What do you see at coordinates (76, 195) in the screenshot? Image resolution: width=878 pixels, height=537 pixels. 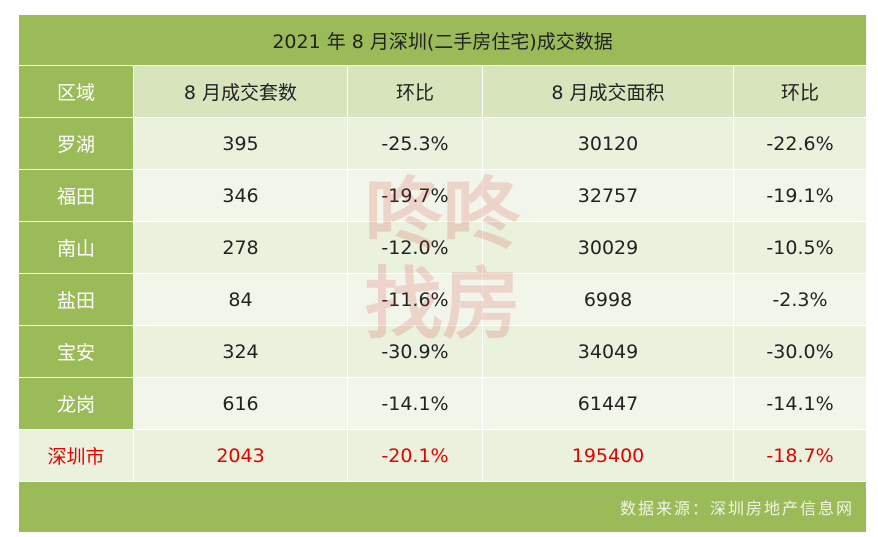 I see `row-label: 福田` at bounding box center [76, 195].